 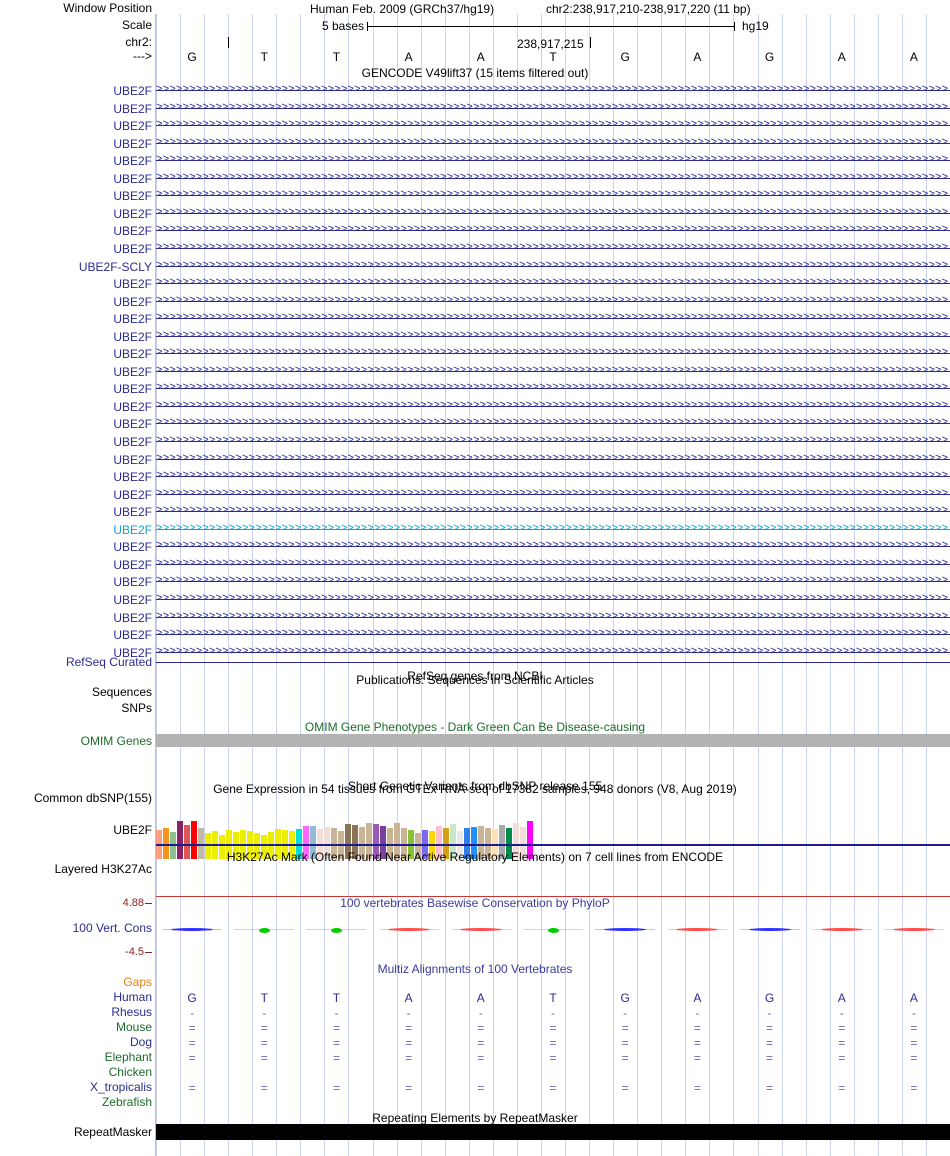 I want to click on omim-gene-bar, so click(x=553, y=740).